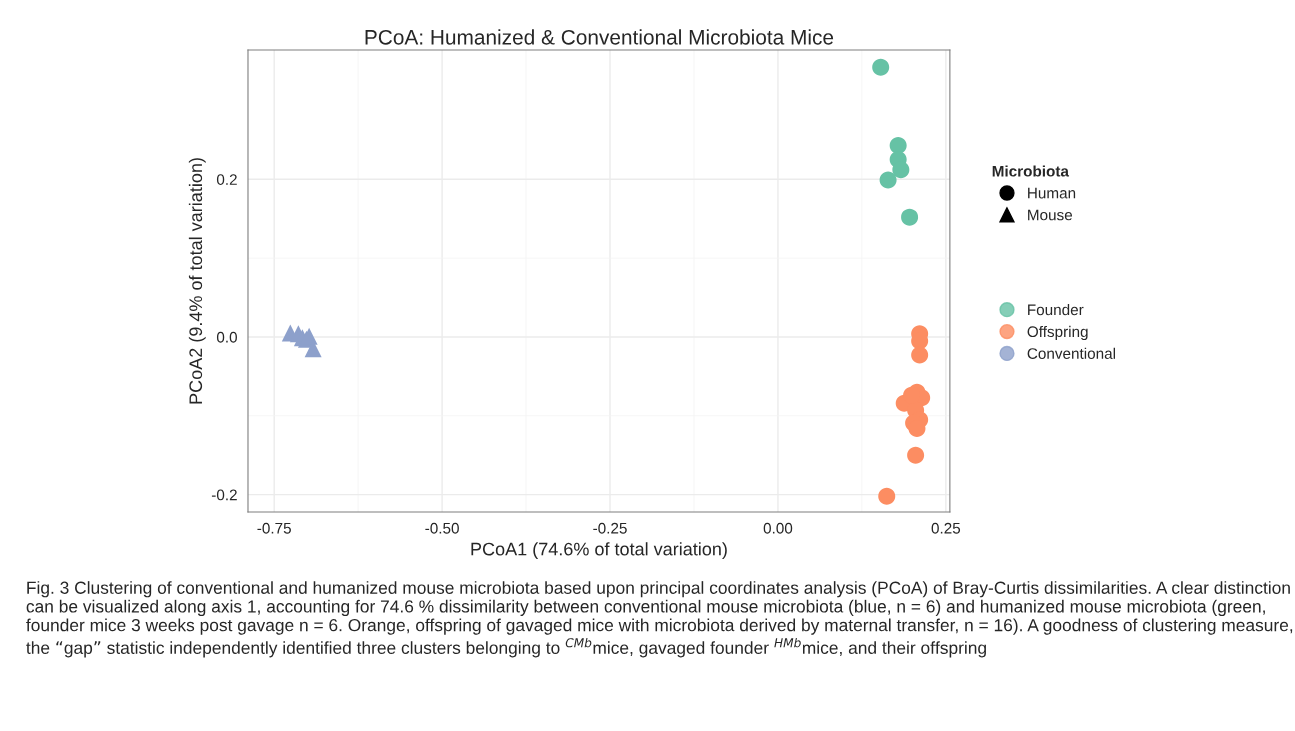  What do you see at coordinates (226, 179) in the screenshot?
I see `y-tick-label: 0.2` at bounding box center [226, 179].